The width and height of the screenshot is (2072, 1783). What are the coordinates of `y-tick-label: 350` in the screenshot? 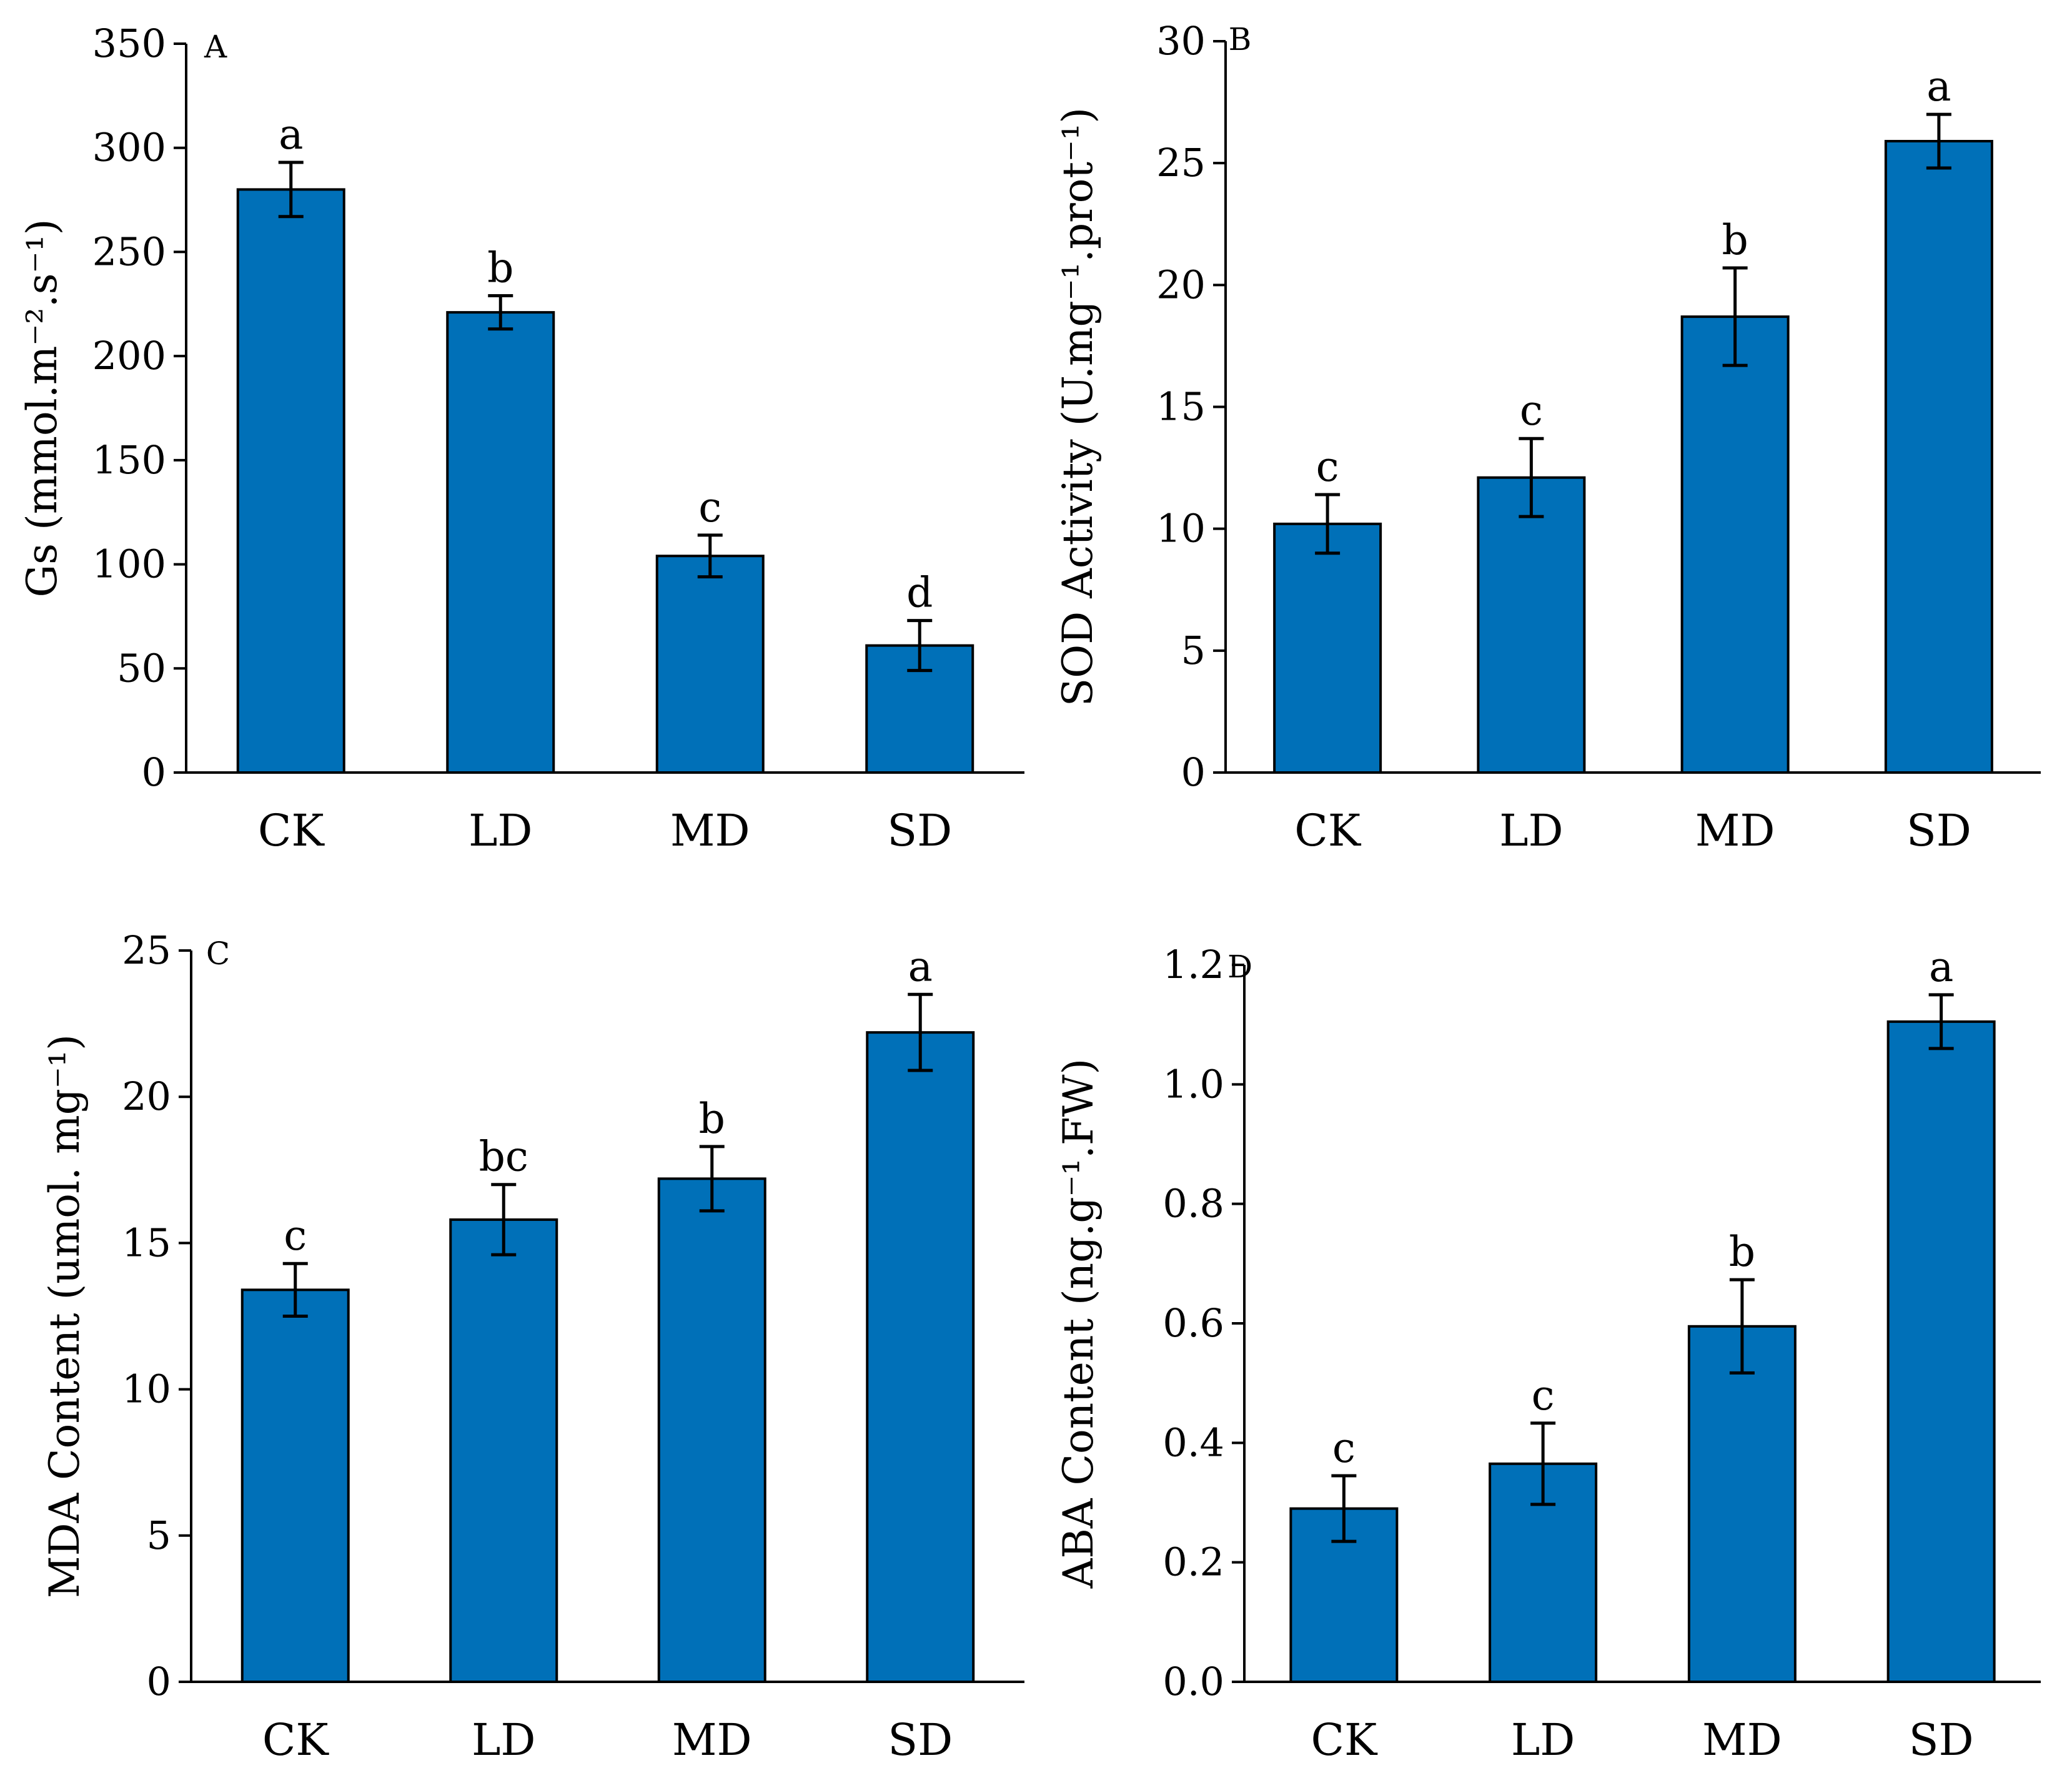 It's located at (129, 43).